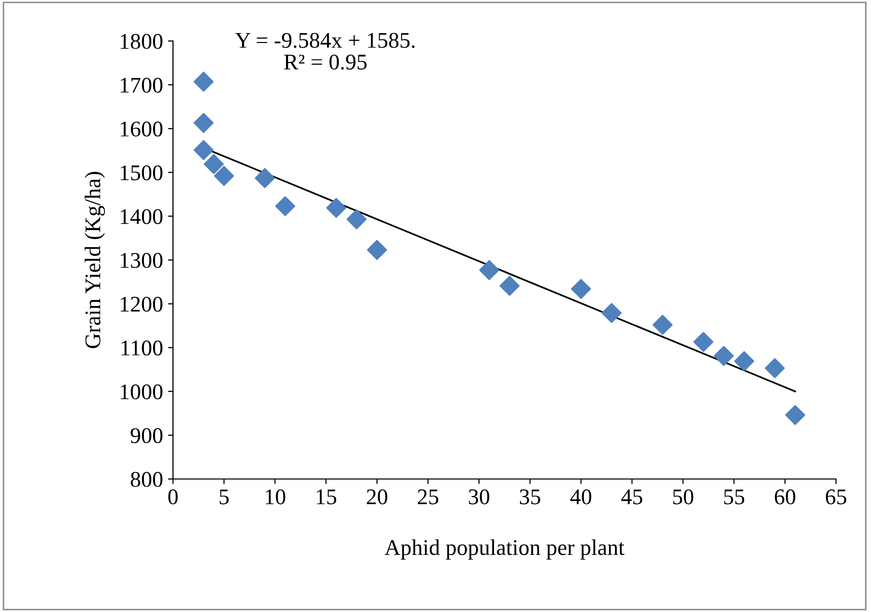 This screenshot has width=871, height=612. Describe the element at coordinates (683, 496) in the screenshot. I see `x-tick-label: 50` at that location.